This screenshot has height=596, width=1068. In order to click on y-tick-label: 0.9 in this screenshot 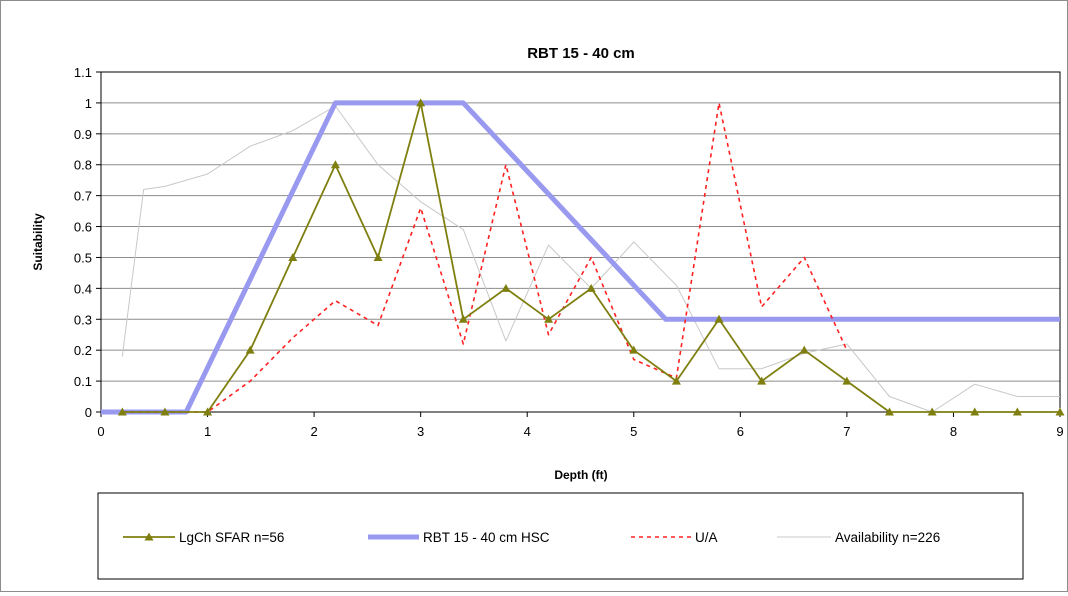, I will do `click(83, 134)`.